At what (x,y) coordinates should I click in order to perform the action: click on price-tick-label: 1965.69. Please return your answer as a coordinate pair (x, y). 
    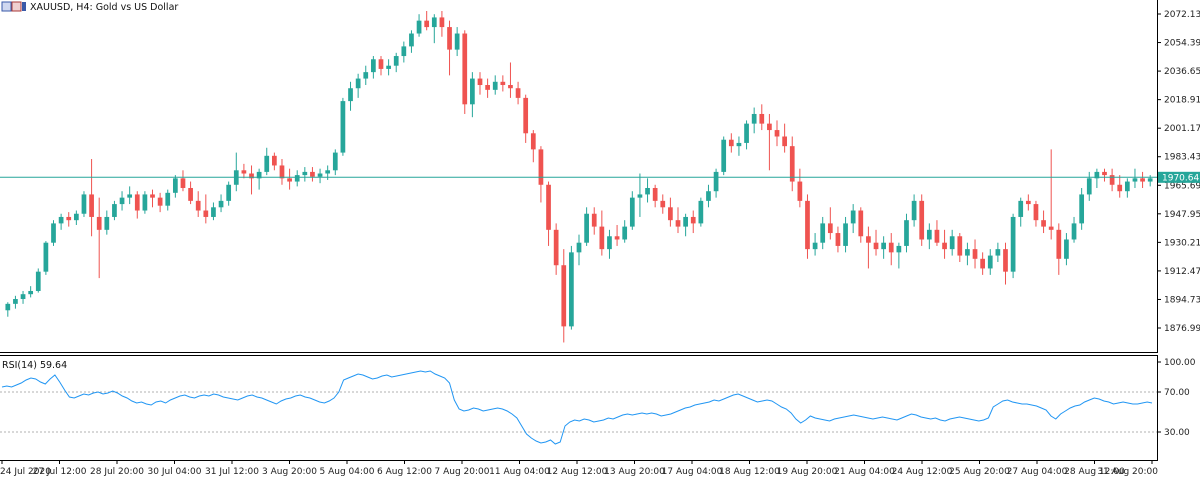
    Looking at the image, I should click on (1182, 186).